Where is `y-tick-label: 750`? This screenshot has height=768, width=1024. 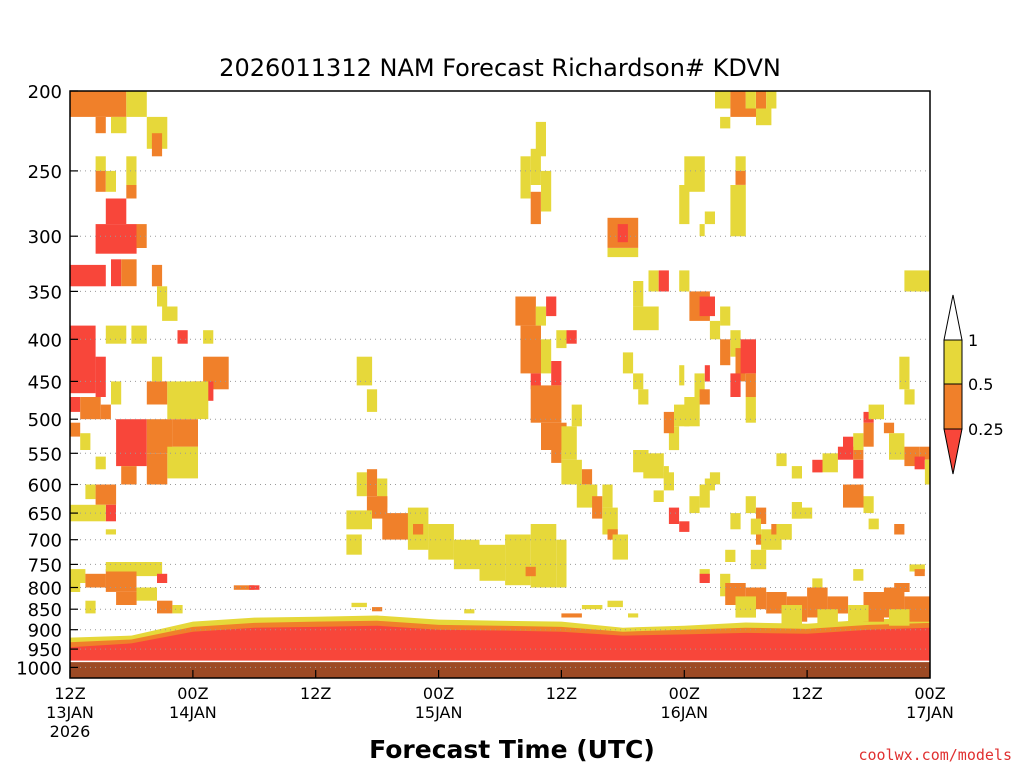 y-tick-label: 750 is located at coordinates (45, 565).